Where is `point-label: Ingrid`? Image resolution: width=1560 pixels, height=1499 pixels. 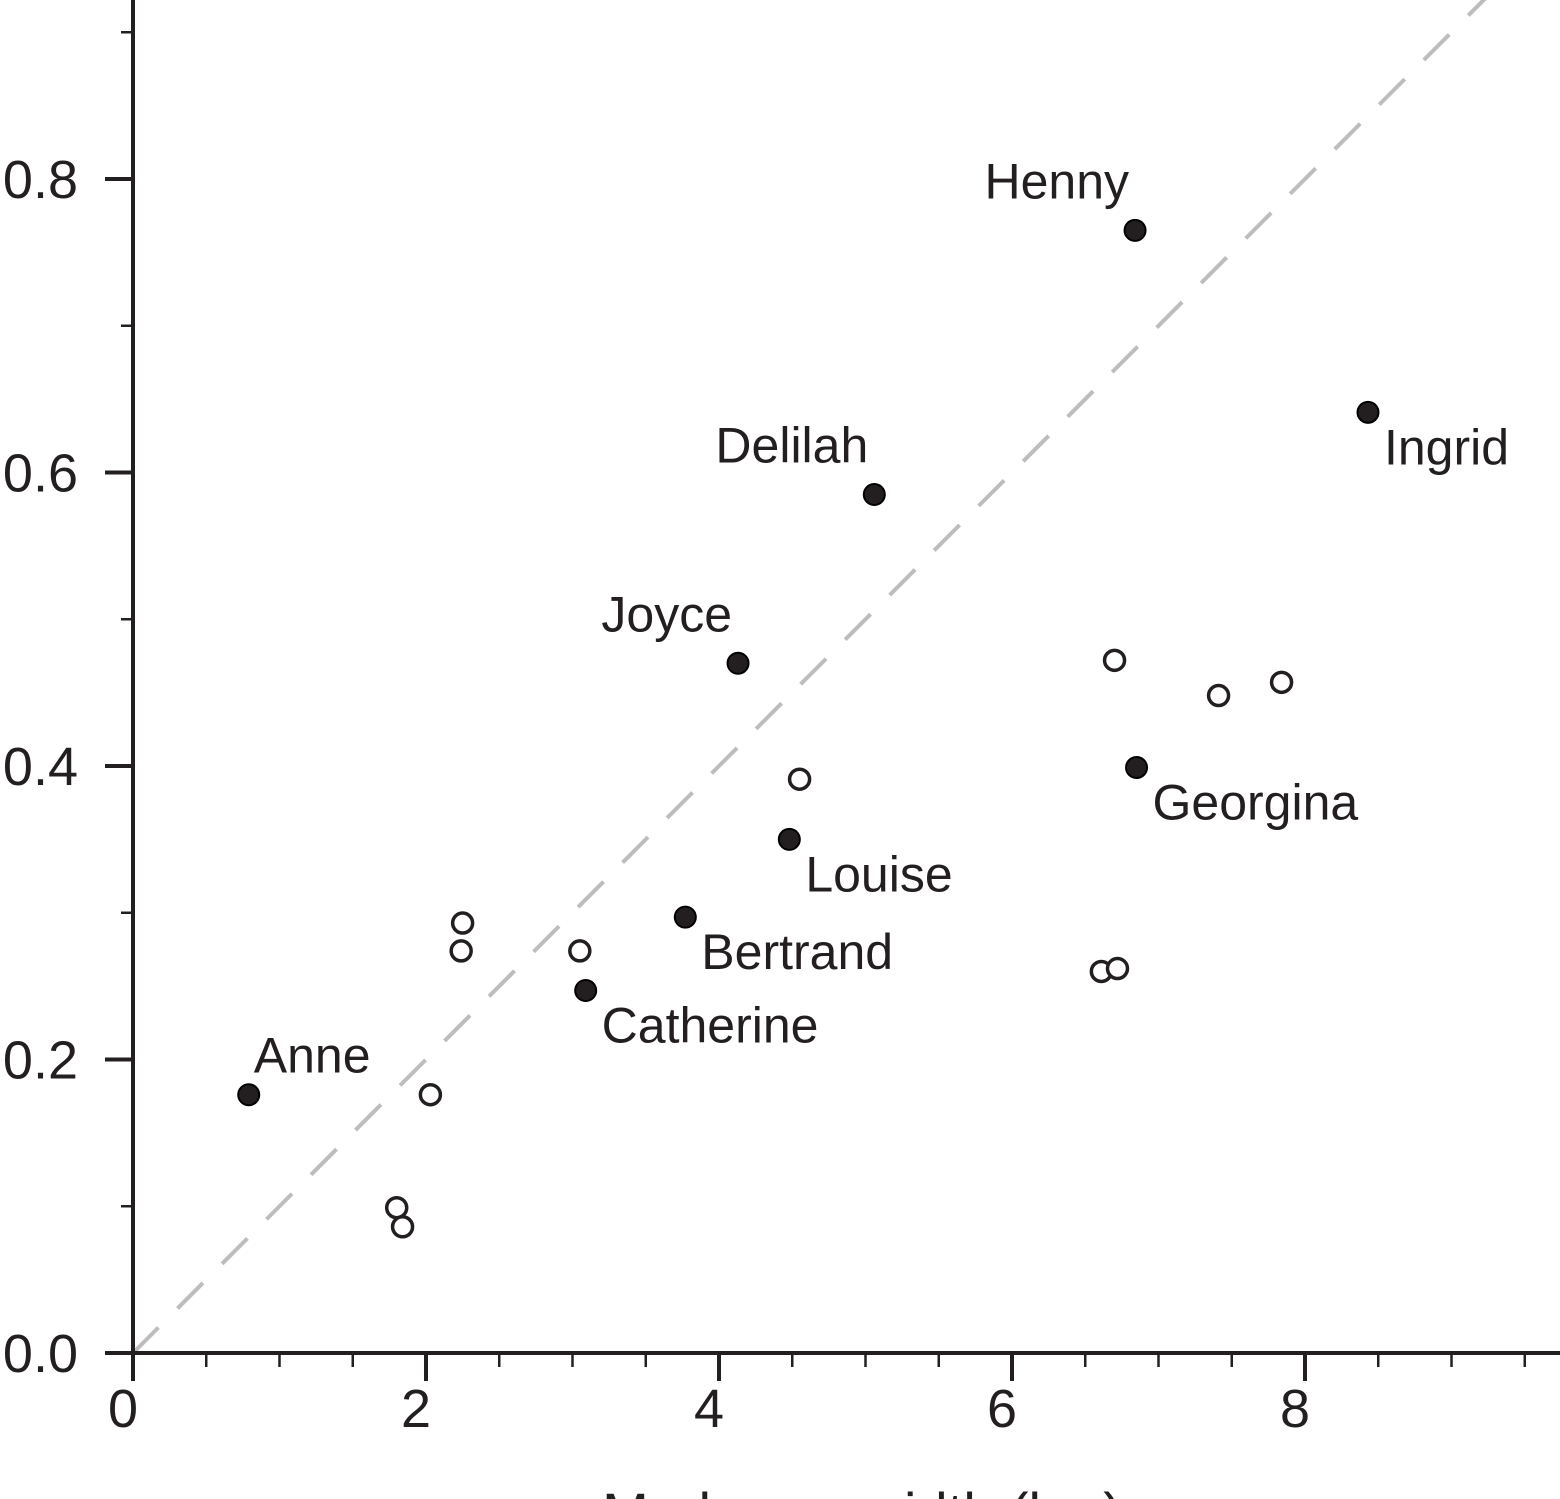
point-label: Ingrid is located at coordinates (1446, 447).